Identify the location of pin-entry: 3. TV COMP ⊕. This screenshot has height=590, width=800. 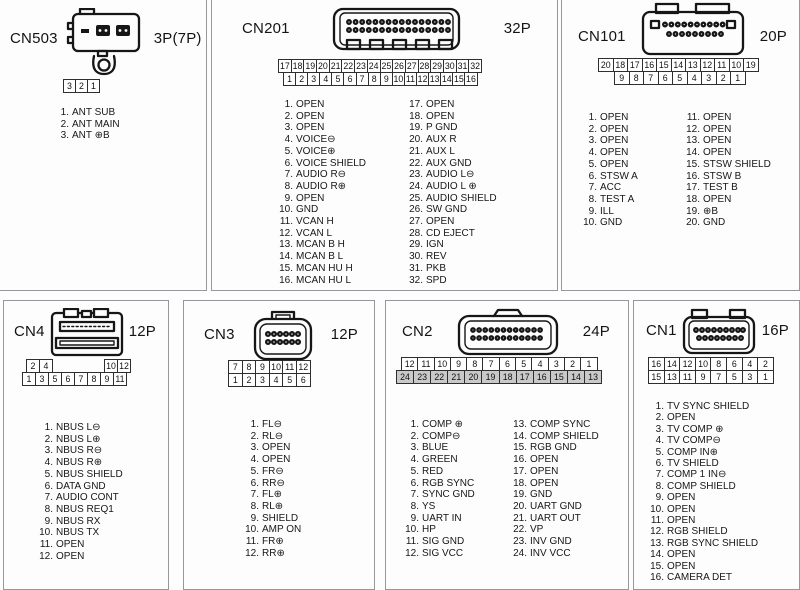
(700, 429).